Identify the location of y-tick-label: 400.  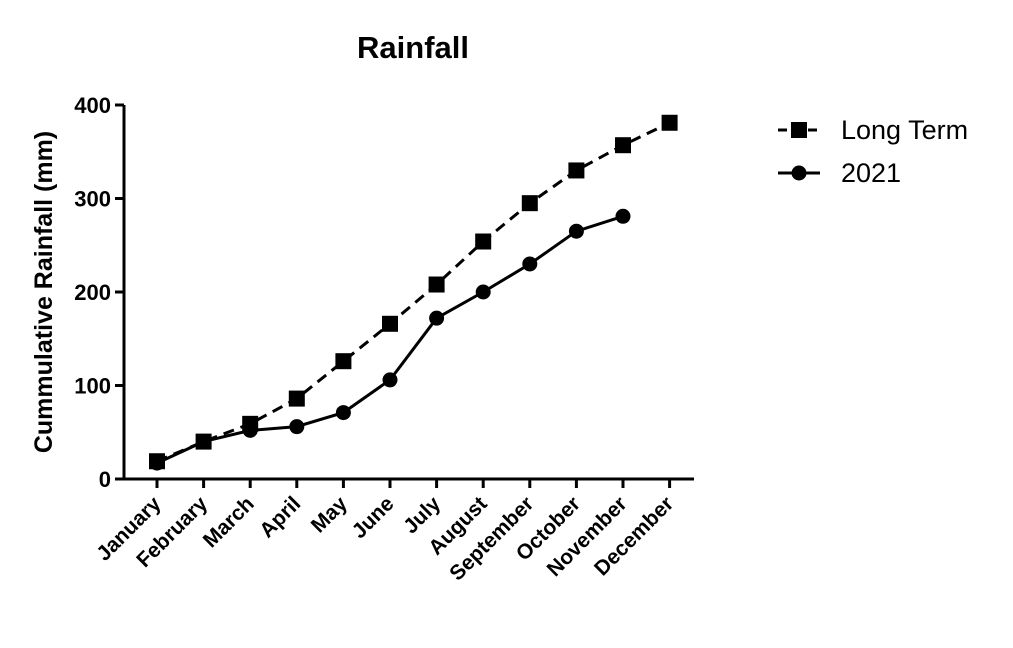
(92, 105).